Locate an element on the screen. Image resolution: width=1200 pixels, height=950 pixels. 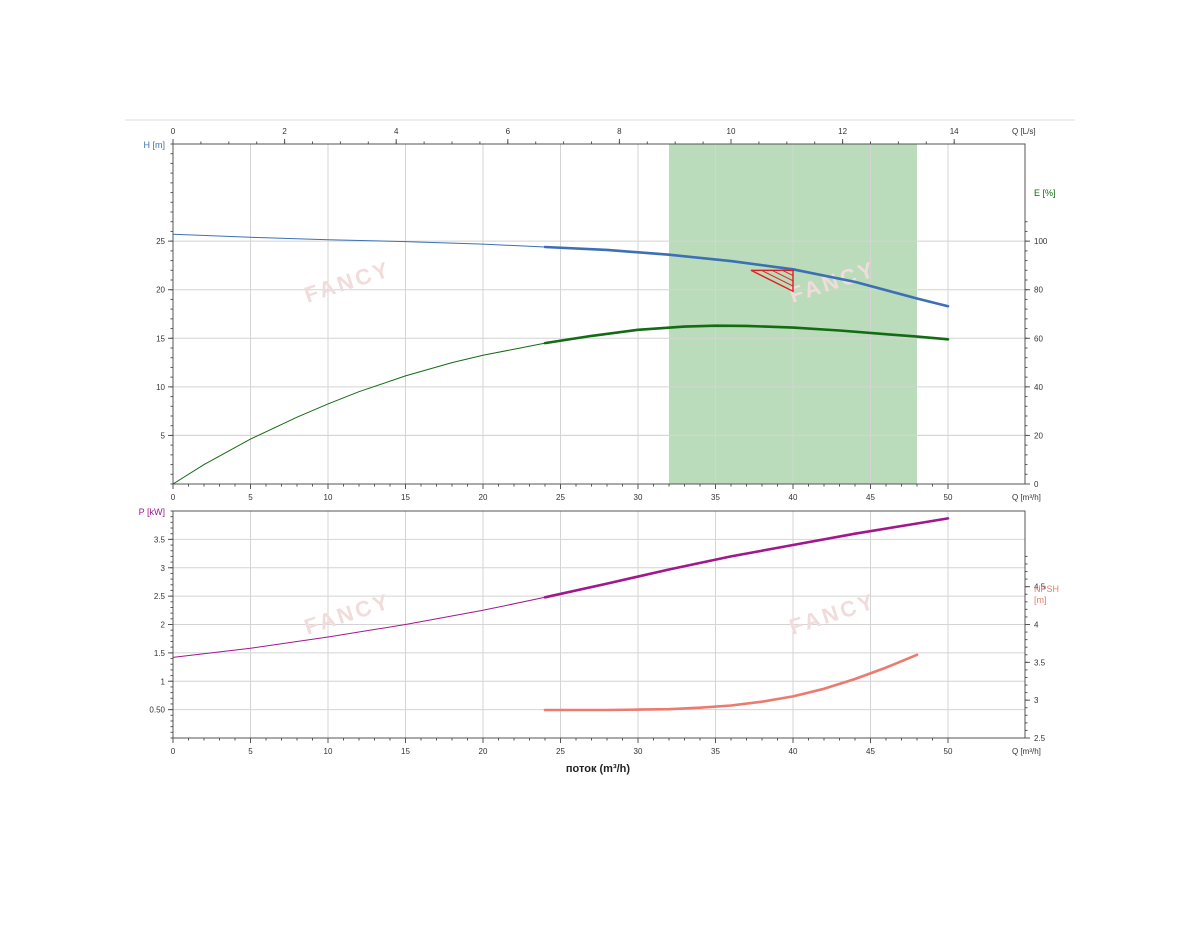
series-line-power-thin is located at coordinates (359, 627).